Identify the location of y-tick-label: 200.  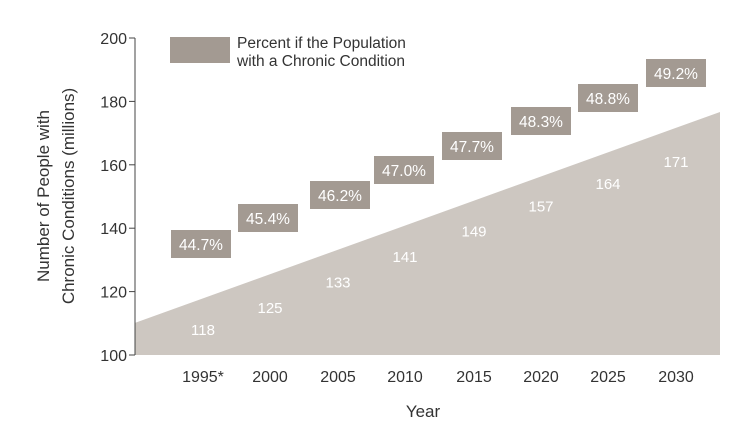
(113, 39).